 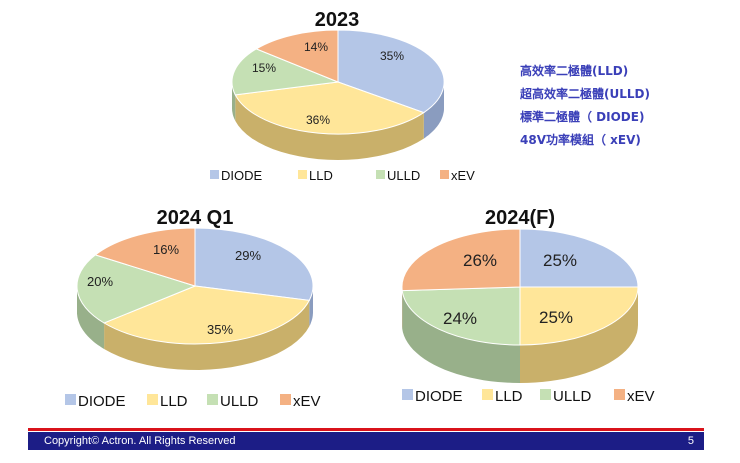 I want to click on slice-label-ulld: 15%, so click(x=264, y=68).